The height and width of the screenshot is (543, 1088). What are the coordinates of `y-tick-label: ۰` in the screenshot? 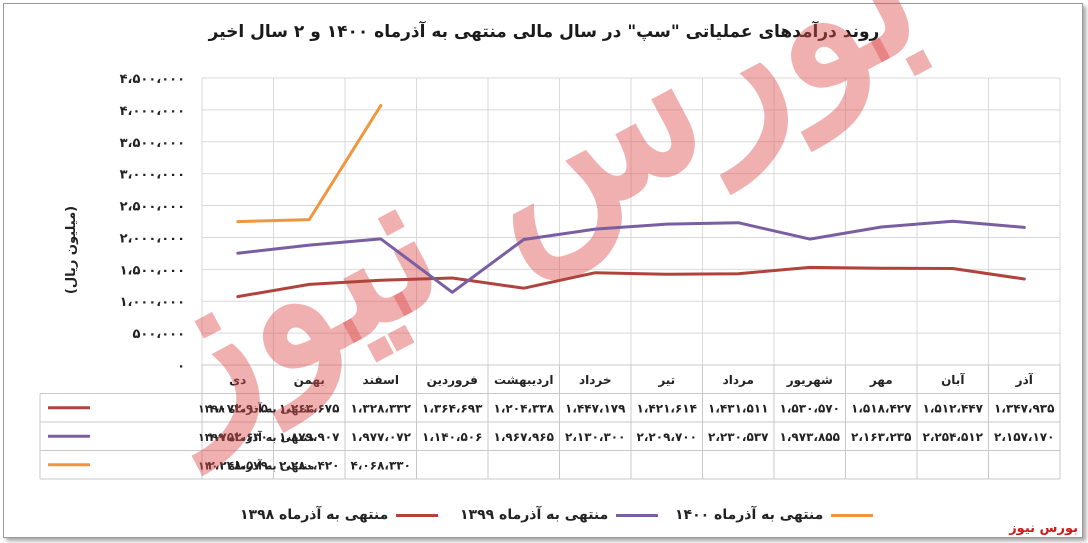 It's located at (181, 366).